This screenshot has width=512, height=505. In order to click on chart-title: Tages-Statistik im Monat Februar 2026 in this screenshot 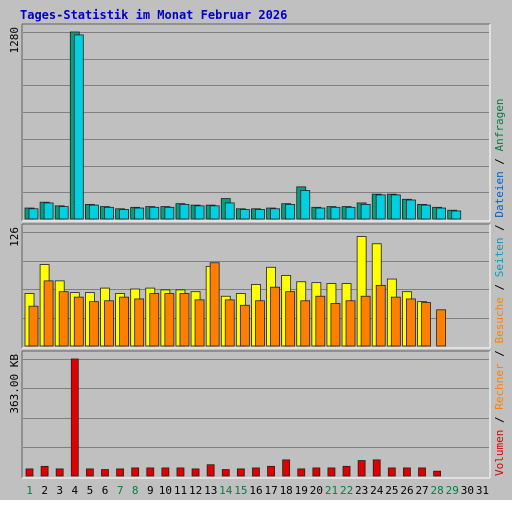, I will do `click(153, 15)`.